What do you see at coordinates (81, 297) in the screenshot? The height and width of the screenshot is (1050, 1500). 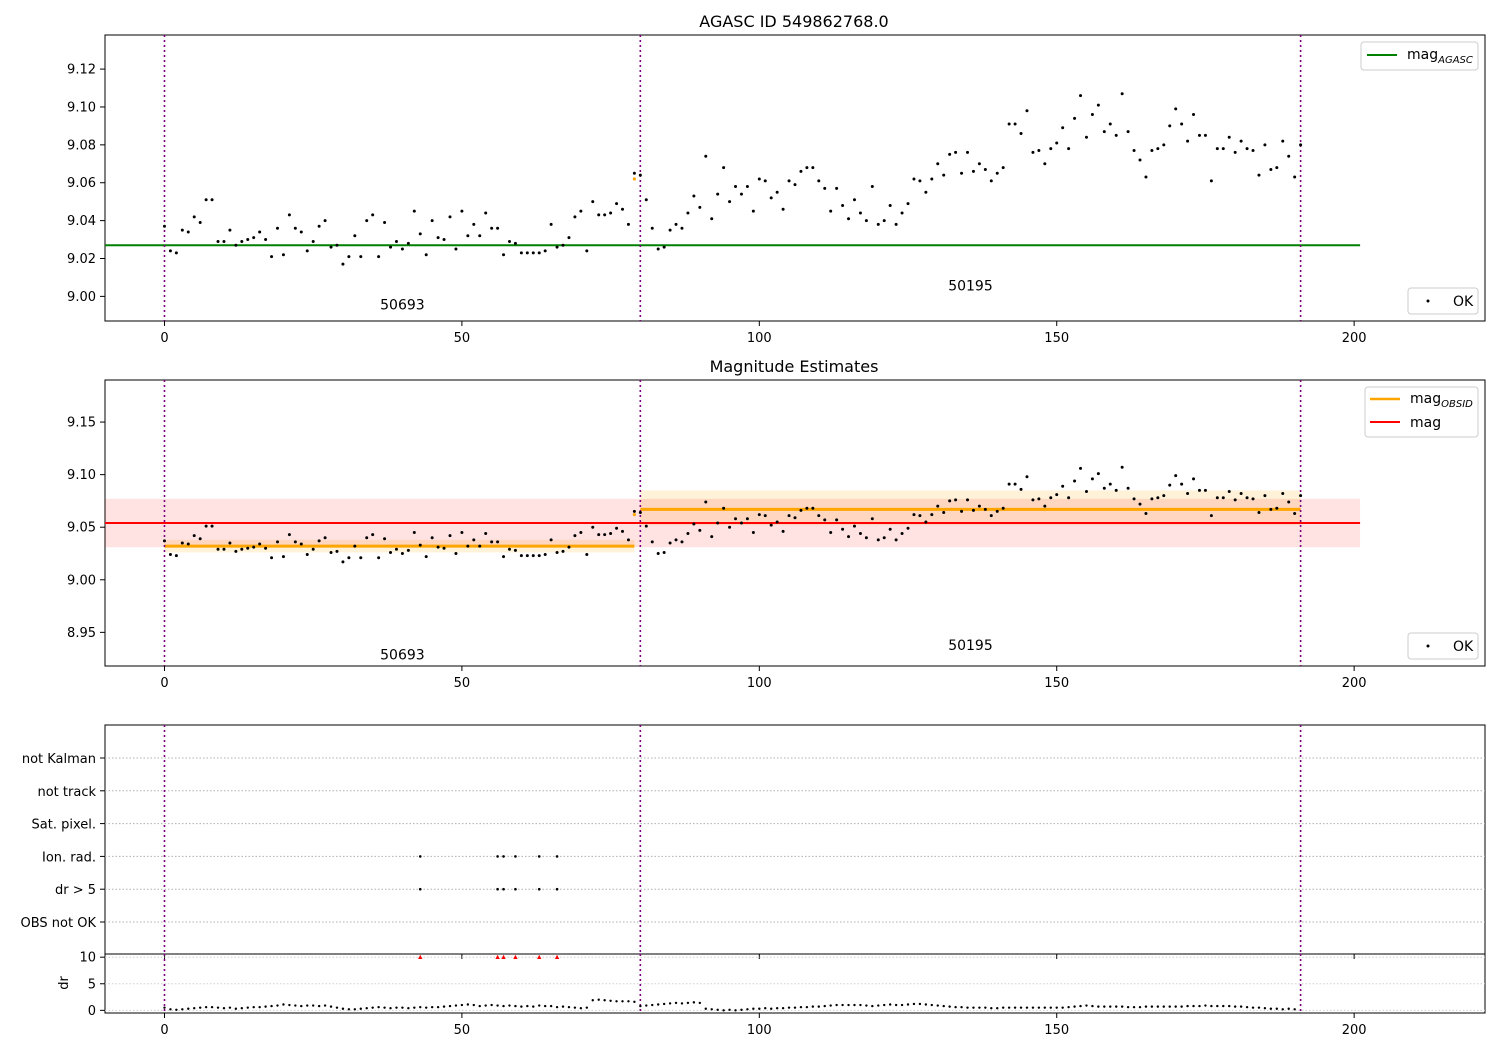 I see `y-tick-label: 9.00` at bounding box center [81, 297].